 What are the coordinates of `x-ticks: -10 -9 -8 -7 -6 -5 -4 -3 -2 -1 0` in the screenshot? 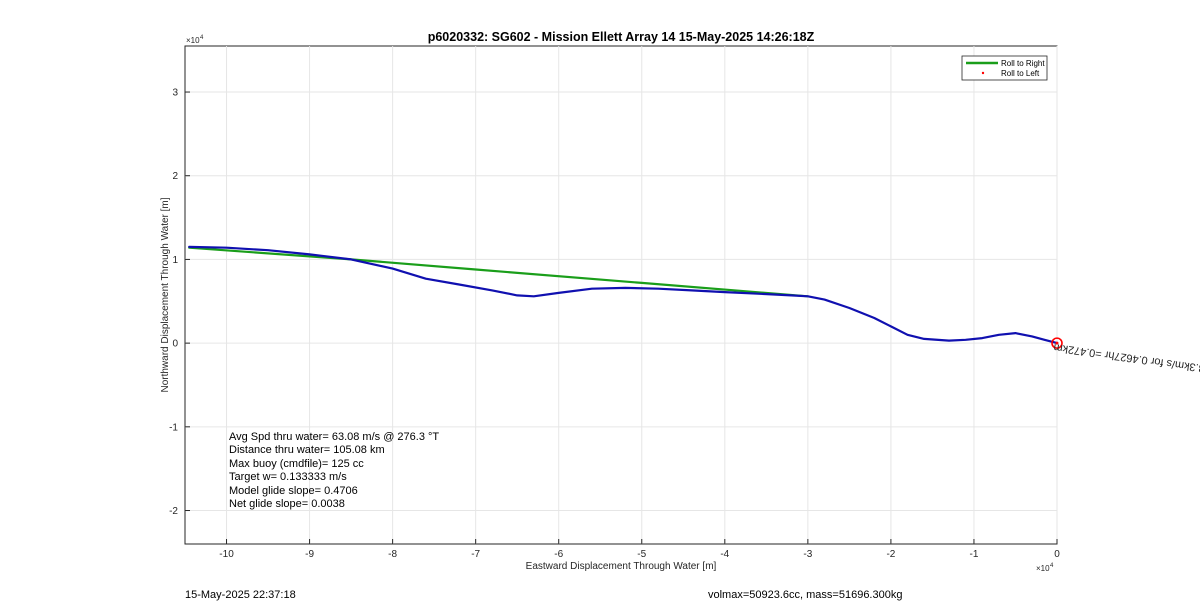 It's located at (639, 549).